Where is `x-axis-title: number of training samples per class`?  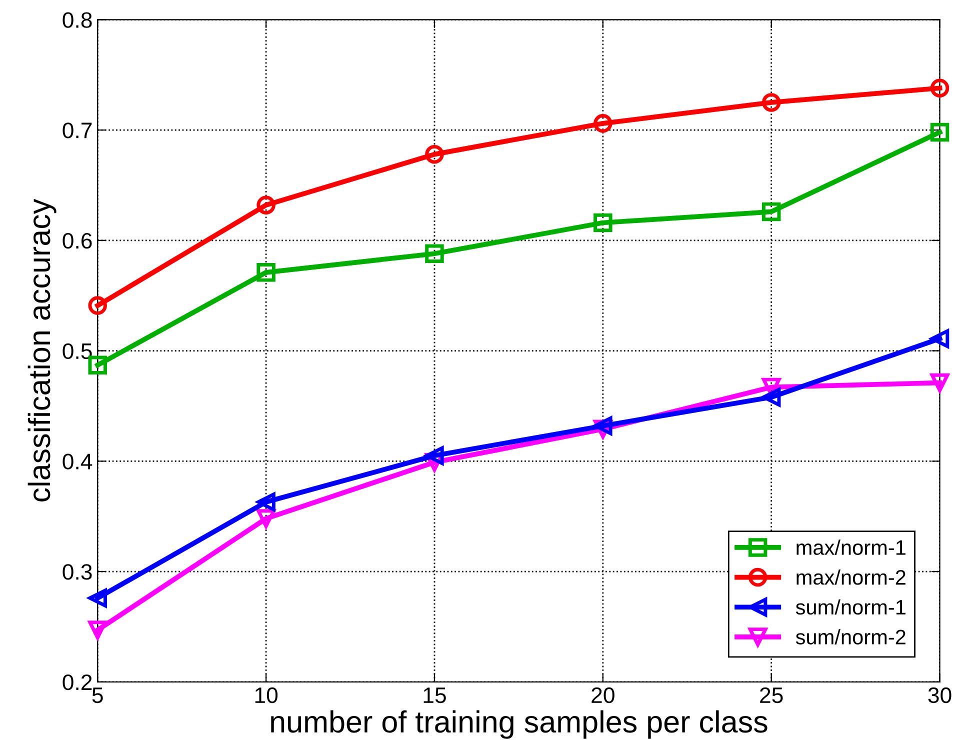
x-axis-title: number of training samples per class is located at coordinates (519, 724).